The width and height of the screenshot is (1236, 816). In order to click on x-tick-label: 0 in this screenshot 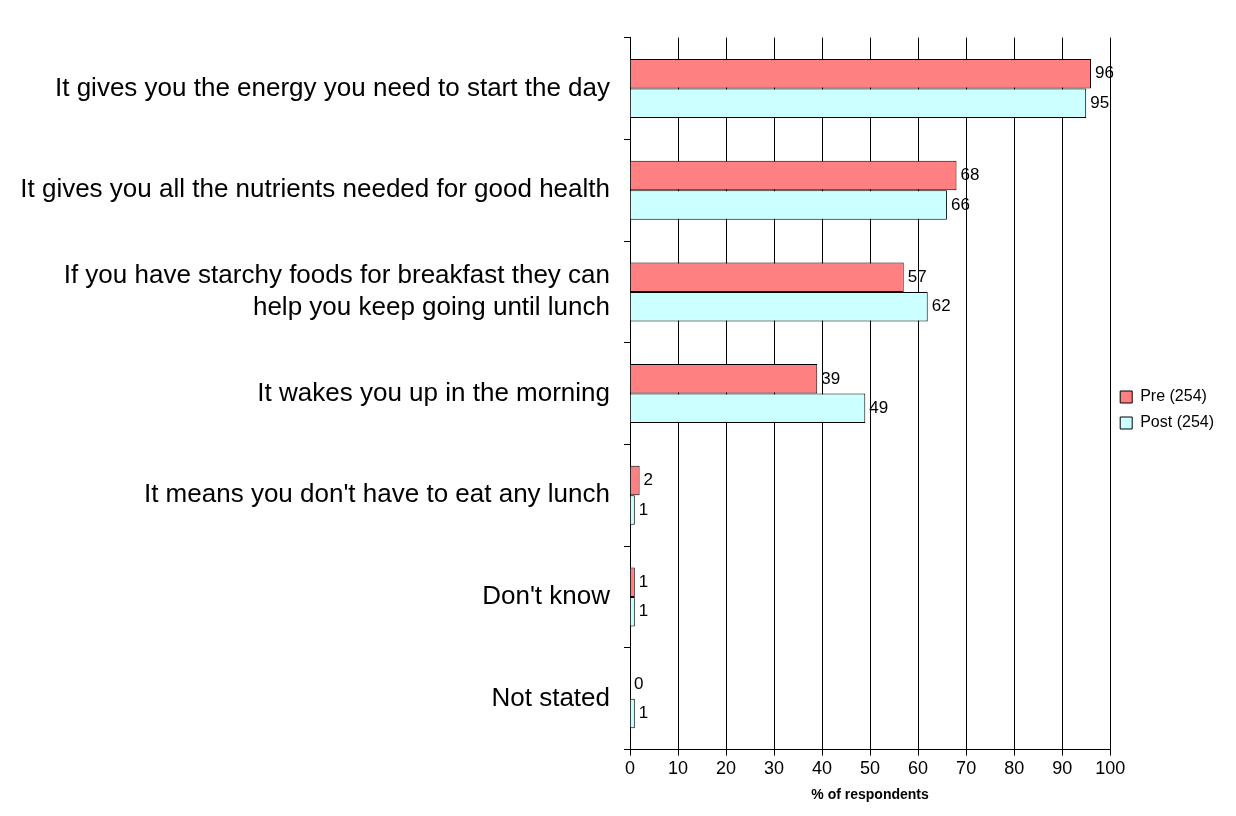, I will do `click(630, 768)`.